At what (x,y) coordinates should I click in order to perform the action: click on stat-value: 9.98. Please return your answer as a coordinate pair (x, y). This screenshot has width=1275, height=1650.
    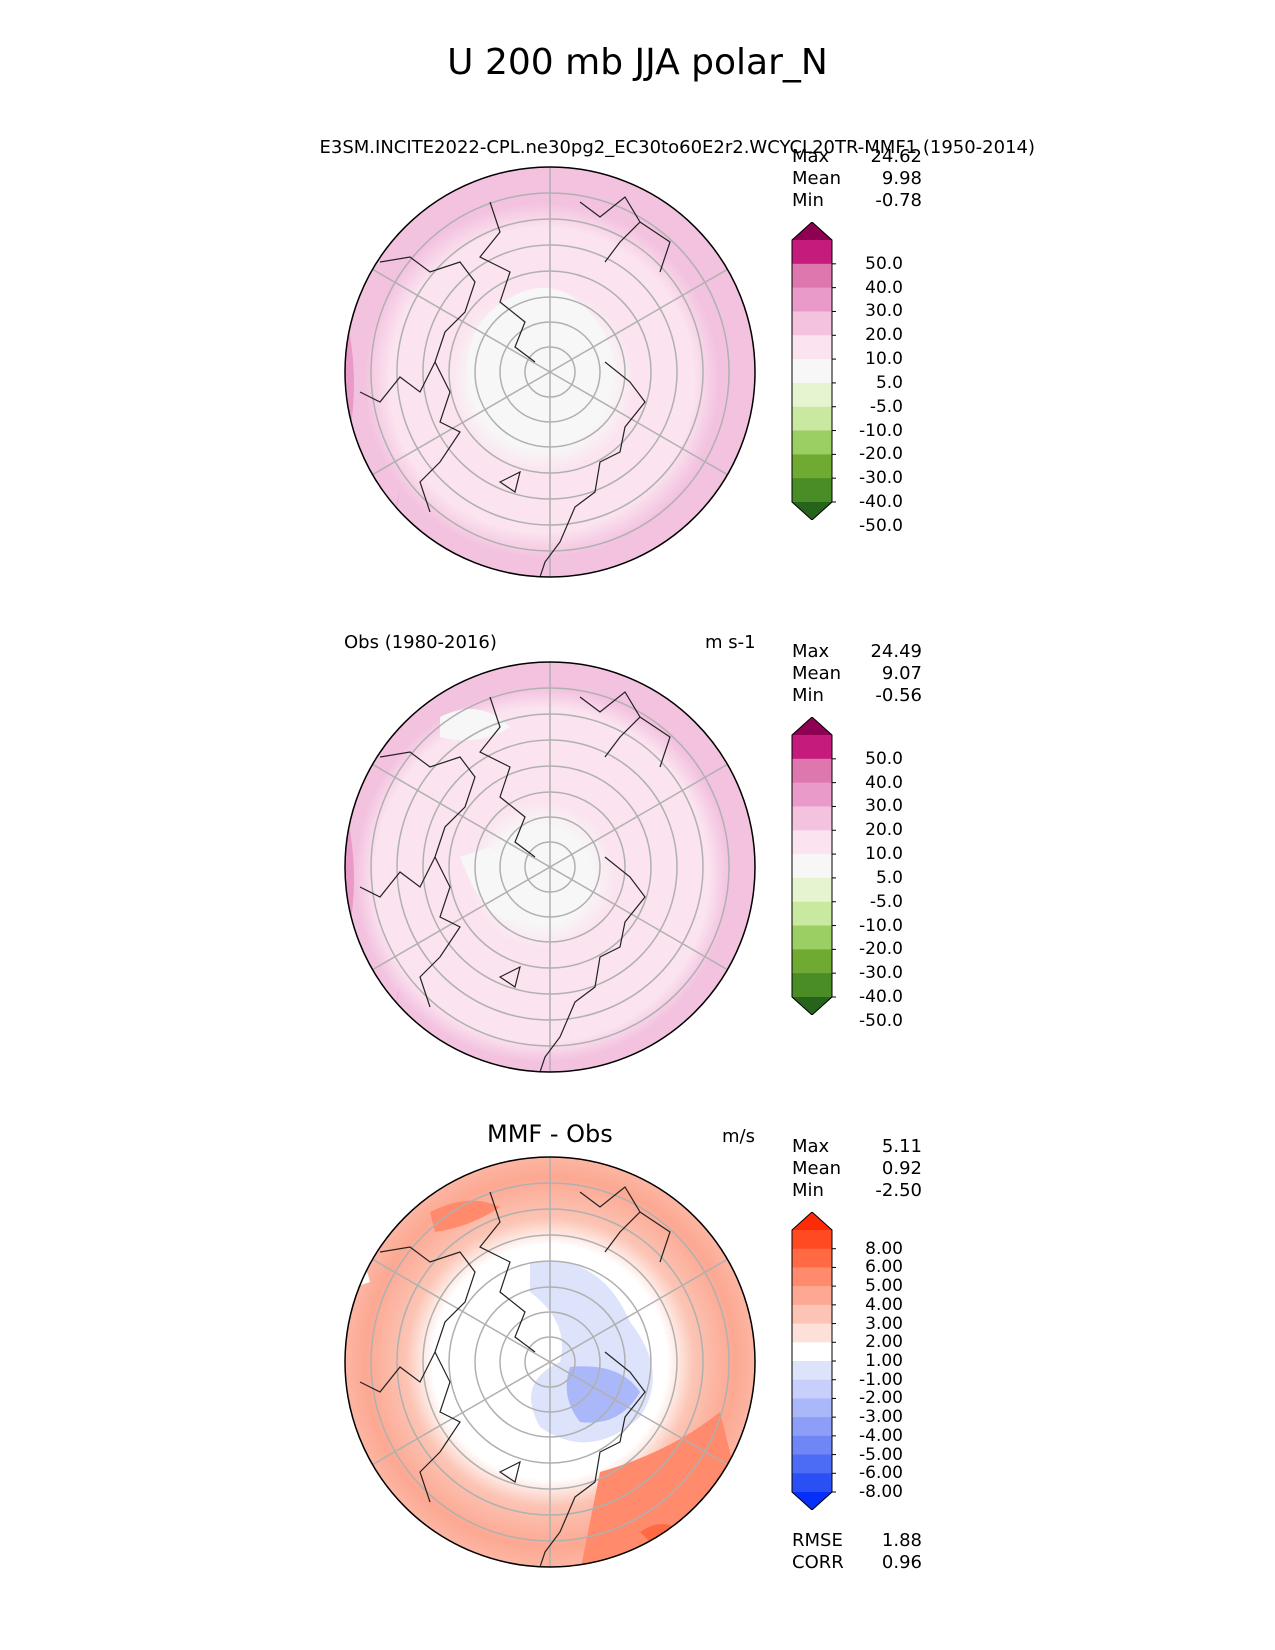
    Looking at the image, I should click on (901, 178).